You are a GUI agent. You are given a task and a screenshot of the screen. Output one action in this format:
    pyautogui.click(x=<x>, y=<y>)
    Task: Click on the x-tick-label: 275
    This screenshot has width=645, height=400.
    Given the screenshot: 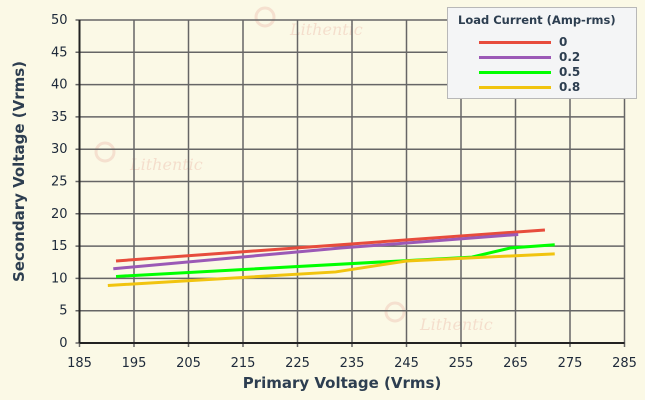 What is the action you would take?
    pyautogui.click(x=570, y=363)
    